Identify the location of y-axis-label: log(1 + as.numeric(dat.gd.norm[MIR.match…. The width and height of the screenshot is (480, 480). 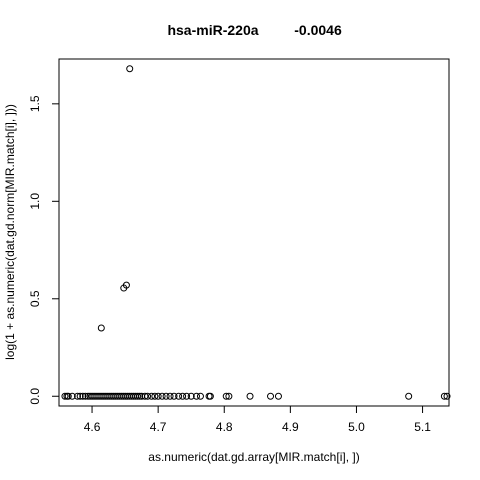
(10, 232).